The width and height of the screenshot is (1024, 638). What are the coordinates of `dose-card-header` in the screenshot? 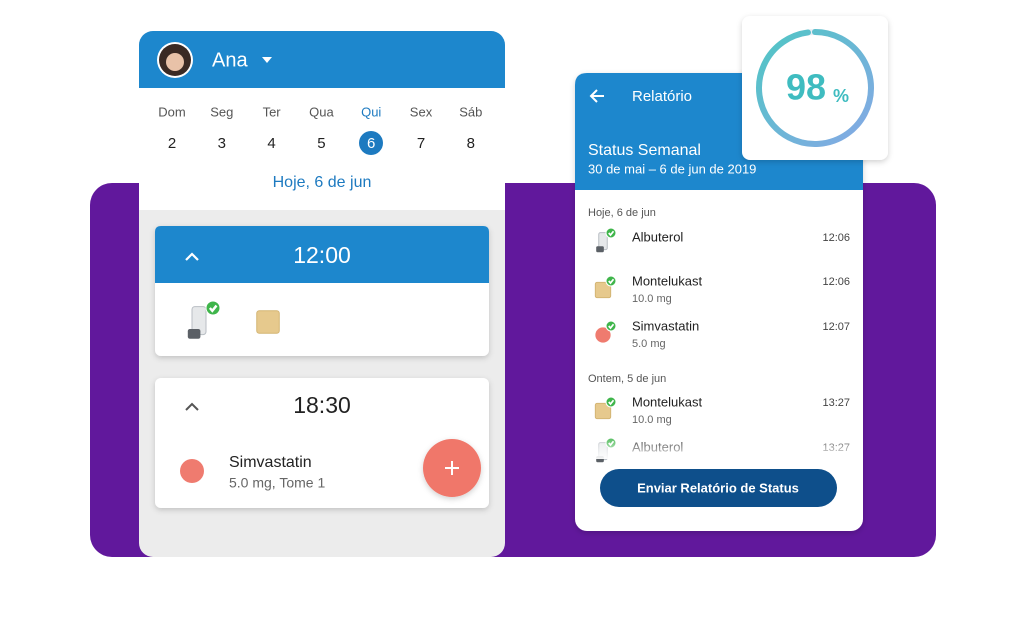 It's located at (322, 254).